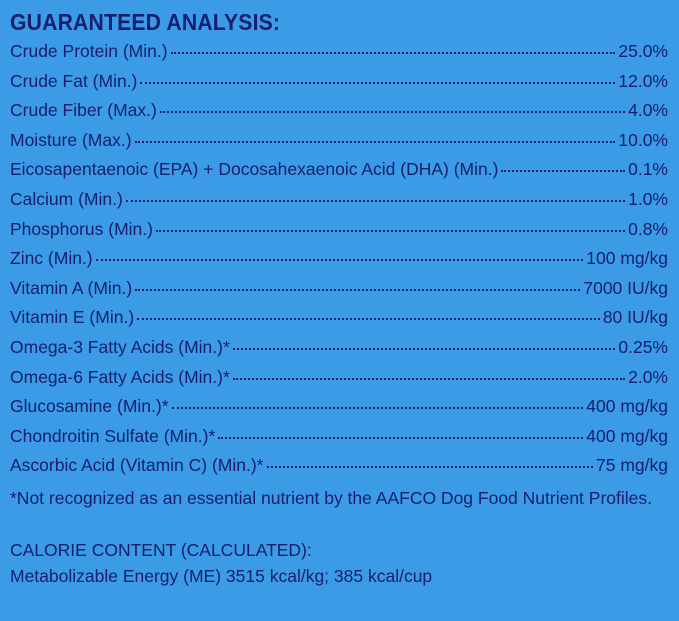 Image resolution: width=679 pixels, height=621 pixels. What do you see at coordinates (145, 22) in the screenshot?
I see `section-heading: GUARANTEED ANALYSIS:` at bounding box center [145, 22].